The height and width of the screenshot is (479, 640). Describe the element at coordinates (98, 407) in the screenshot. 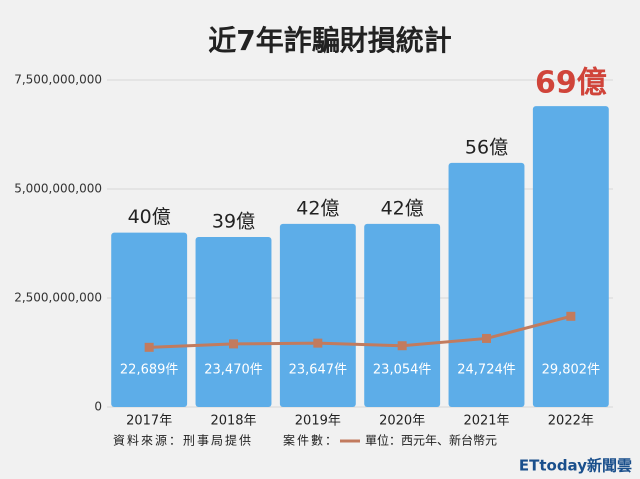

I see `y-tick-label: 0` at that location.